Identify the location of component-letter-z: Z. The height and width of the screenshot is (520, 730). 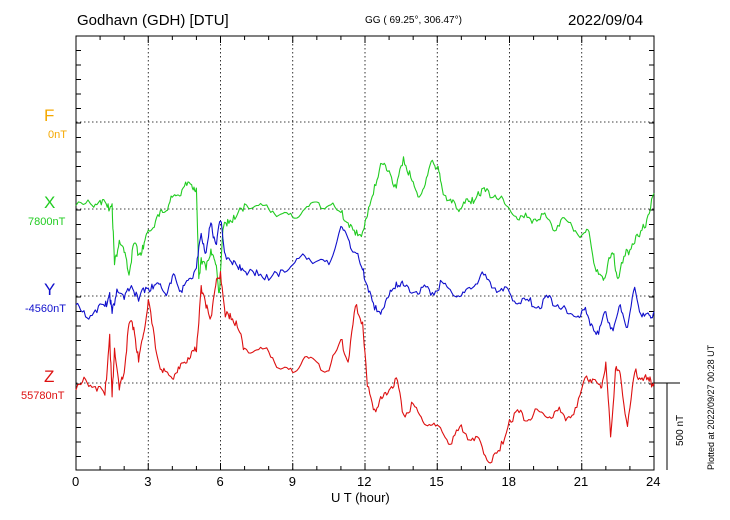
(49, 376).